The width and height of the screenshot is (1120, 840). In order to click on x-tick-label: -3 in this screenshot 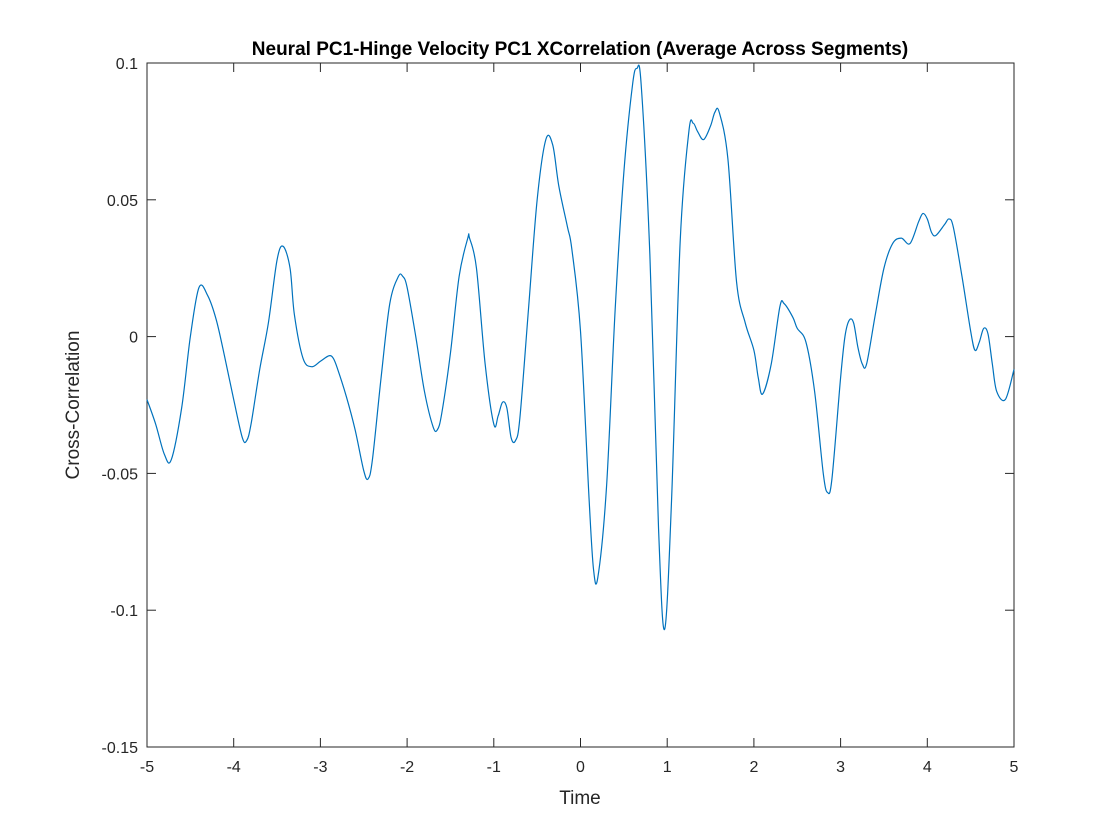, I will do `click(320, 767)`.